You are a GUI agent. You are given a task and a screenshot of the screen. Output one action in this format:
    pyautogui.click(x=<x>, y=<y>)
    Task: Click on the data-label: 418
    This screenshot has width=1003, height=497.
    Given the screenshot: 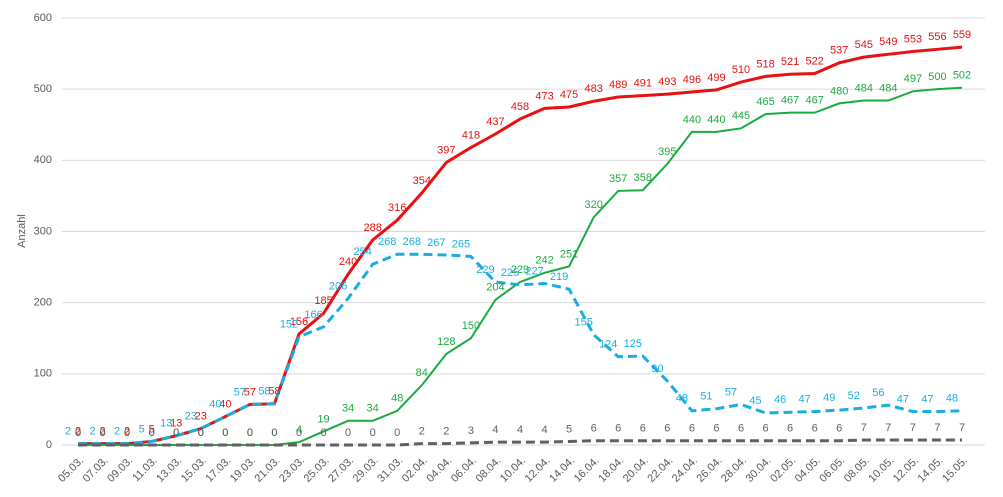 What is the action you would take?
    pyautogui.click(x=471, y=135)
    